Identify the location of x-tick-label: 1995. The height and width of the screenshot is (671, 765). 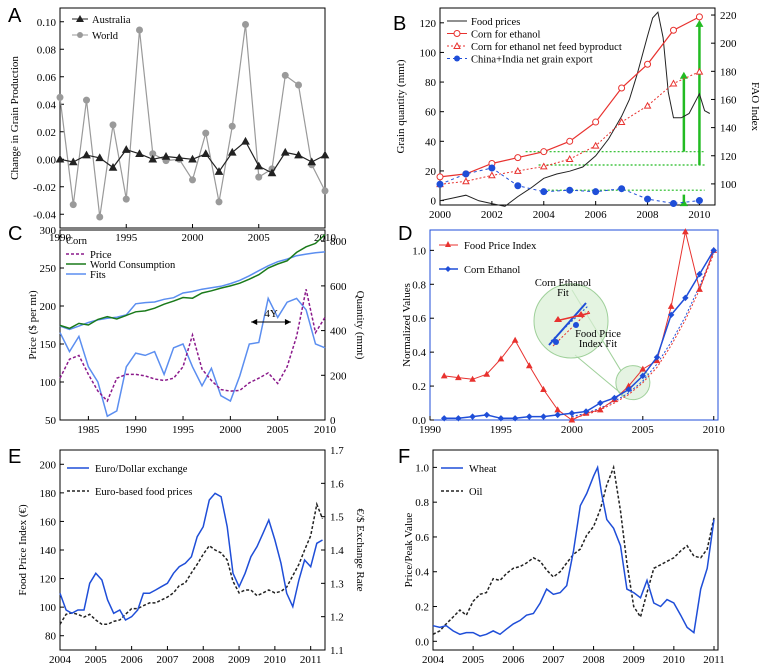
(501, 430).